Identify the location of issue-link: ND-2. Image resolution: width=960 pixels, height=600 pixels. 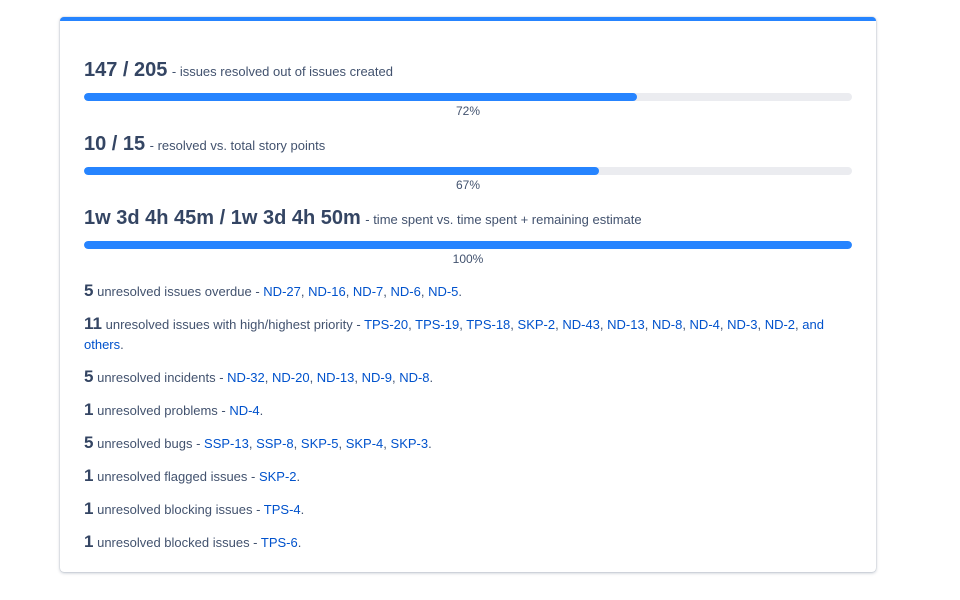
(780, 324).